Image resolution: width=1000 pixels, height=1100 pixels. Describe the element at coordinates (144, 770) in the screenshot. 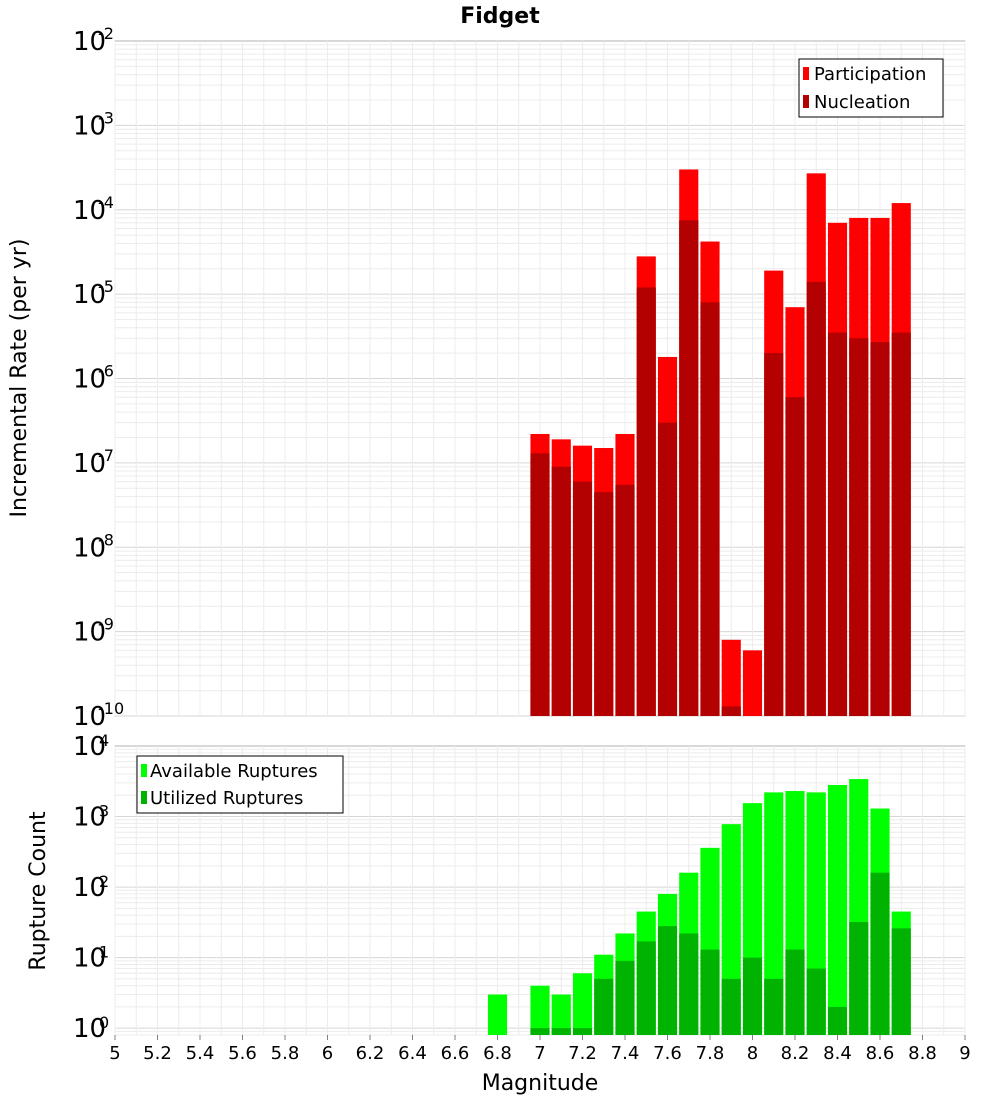

I see `legend-swatch-available` at that location.